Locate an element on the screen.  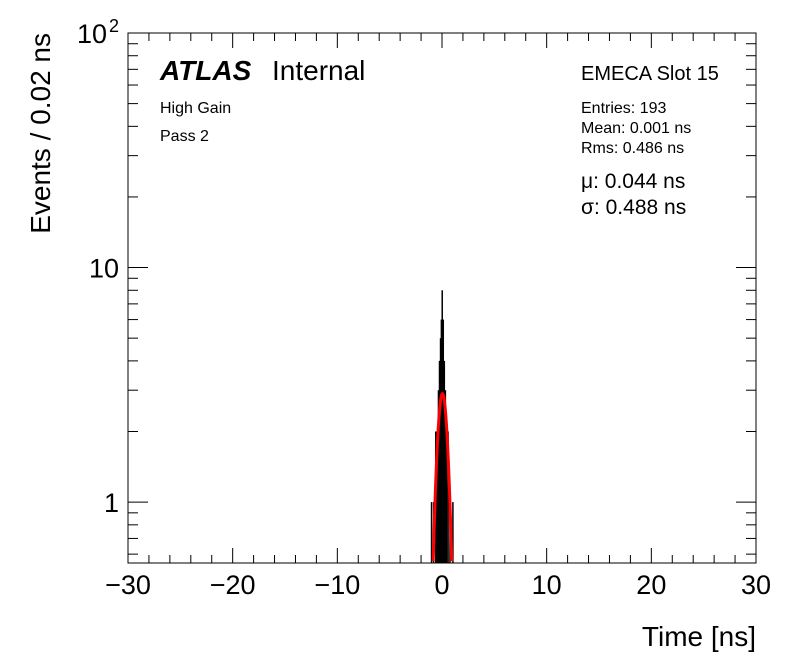
x-axis-title: Time [ns] is located at coordinates (699, 636).